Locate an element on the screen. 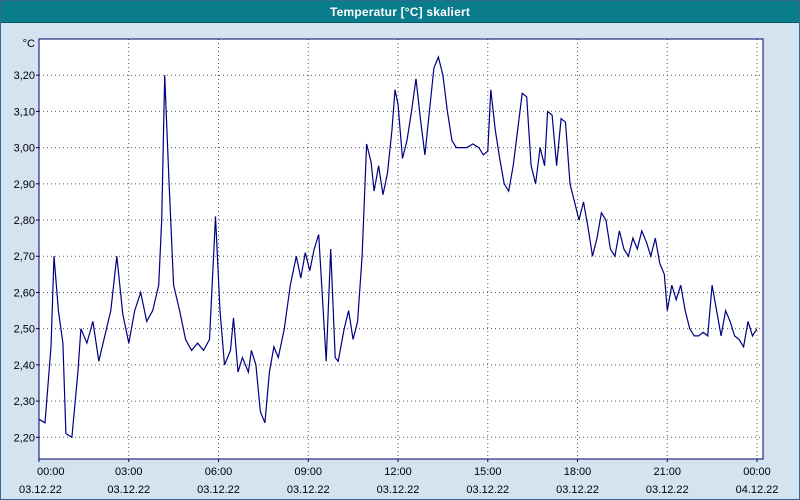 The image size is (800, 500). x-tick-time: 18:00 is located at coordinates (578, 472).